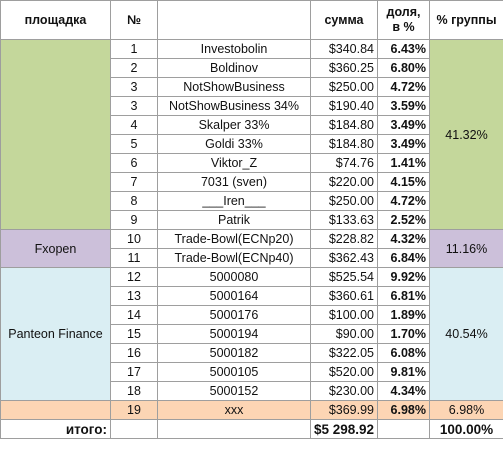 The image size is (503, 458). I want to click on account-cell: 7031 (sven), so click(234, 182).